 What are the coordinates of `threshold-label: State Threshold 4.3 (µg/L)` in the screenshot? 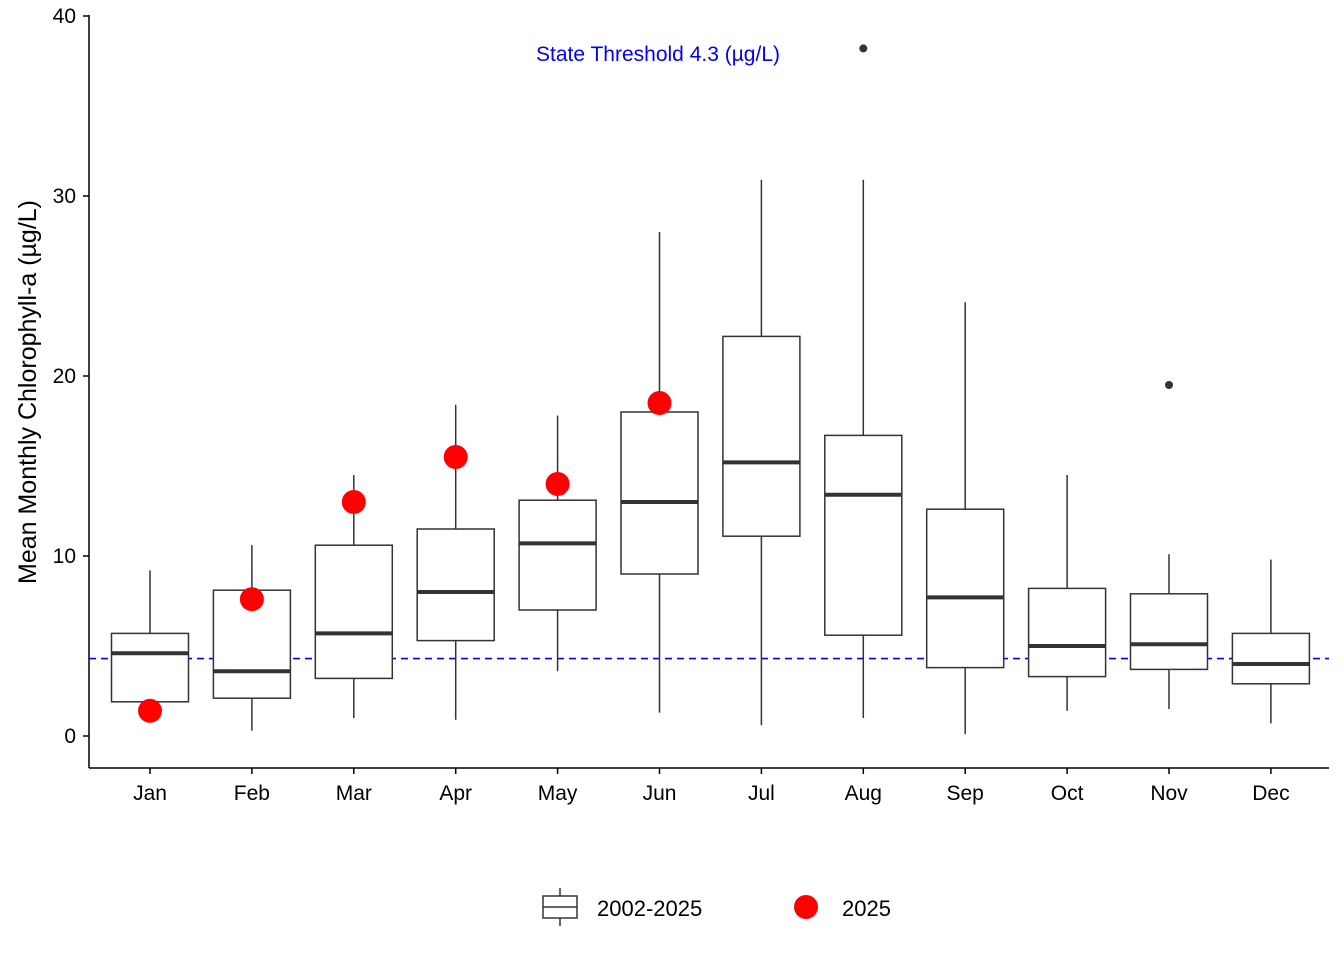 It's located at (658, 54).